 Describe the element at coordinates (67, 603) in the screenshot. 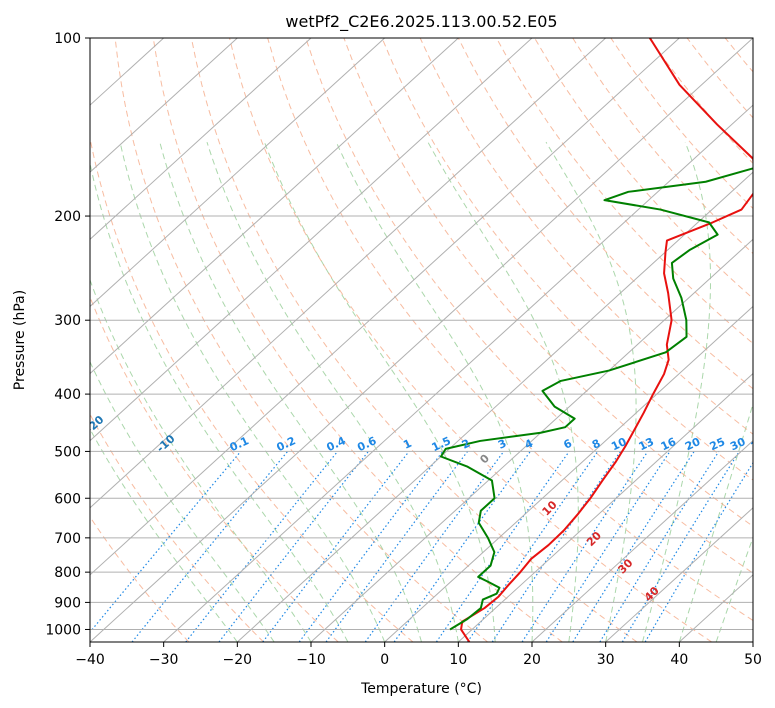

I see `y-tick-label: 900` at that location.